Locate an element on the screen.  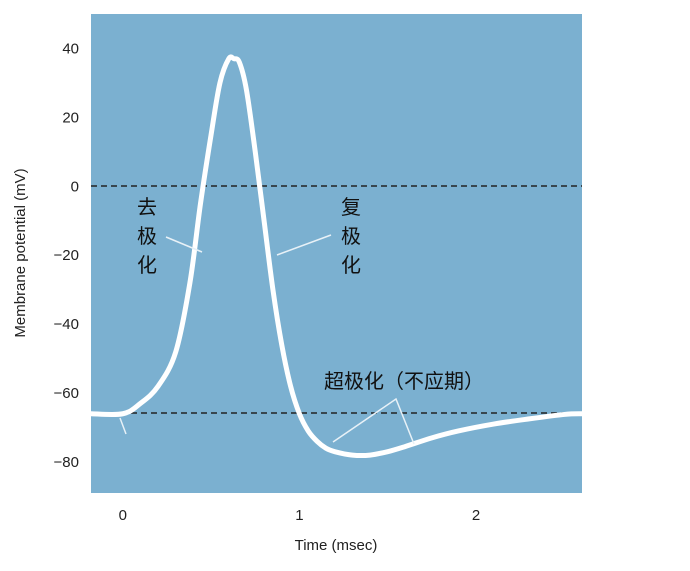
annotation-repolarization: 复 极 化 is located at coordinates (318, 236).